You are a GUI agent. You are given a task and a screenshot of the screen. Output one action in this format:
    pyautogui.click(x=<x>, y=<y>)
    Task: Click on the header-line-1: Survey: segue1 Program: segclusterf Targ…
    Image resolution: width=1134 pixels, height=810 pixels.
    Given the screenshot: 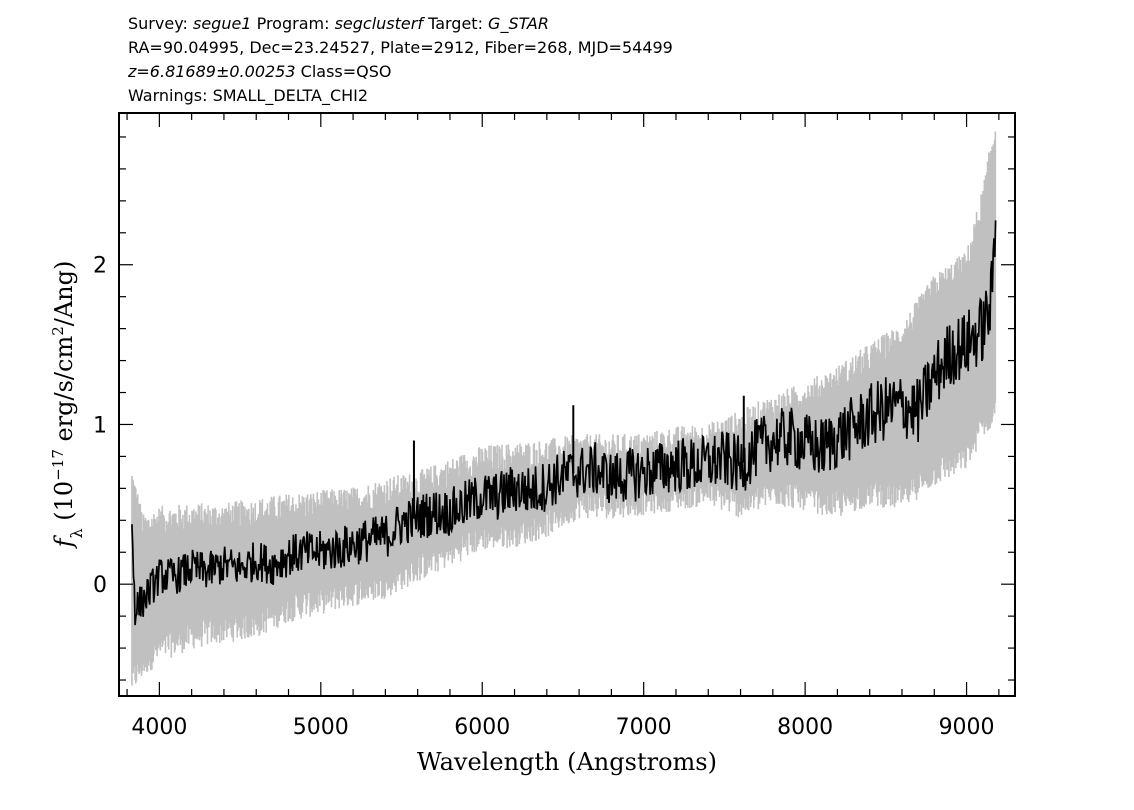 What is the action you would take?
    pyautogui.click(x=338, y=24)
    